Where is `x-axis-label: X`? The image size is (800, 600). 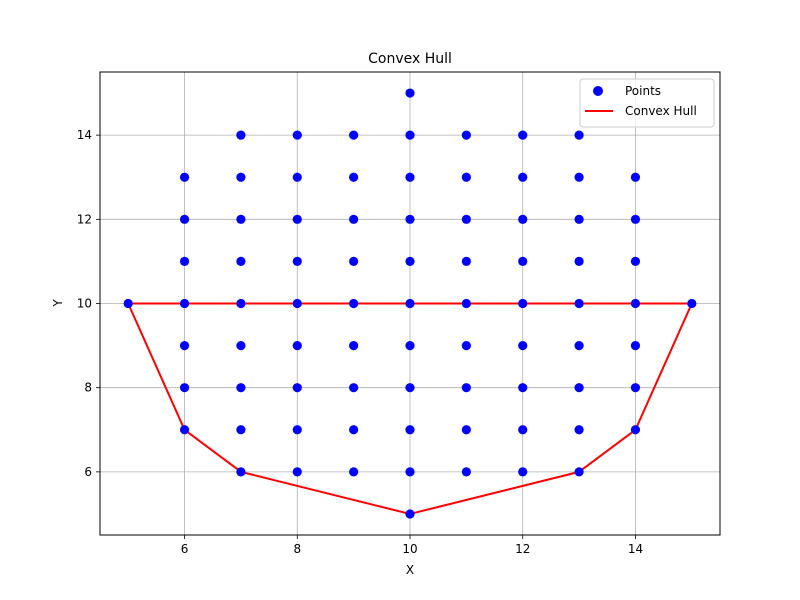
x-axis-label: X is located at coordinates (410, 570).